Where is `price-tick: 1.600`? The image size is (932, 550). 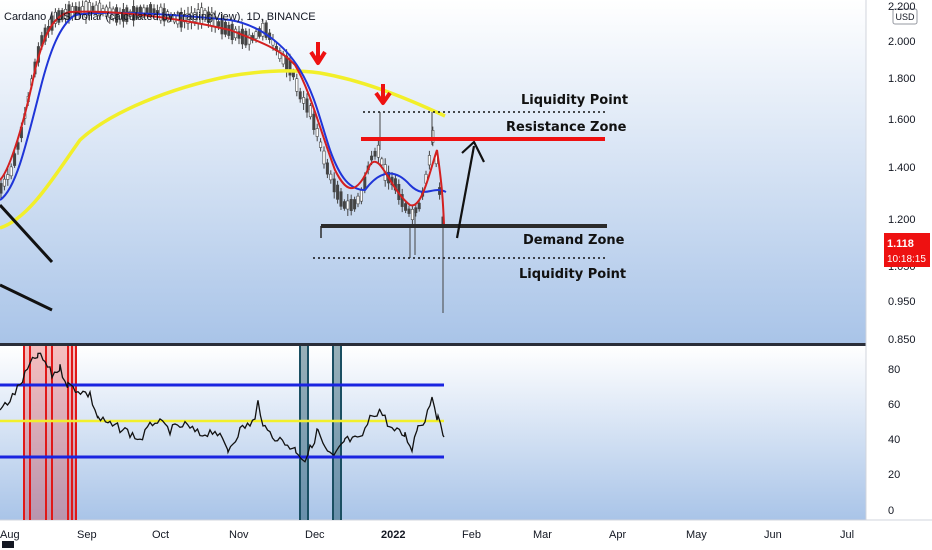
price-tick: 1.600 is located at coordinates (902, 120).